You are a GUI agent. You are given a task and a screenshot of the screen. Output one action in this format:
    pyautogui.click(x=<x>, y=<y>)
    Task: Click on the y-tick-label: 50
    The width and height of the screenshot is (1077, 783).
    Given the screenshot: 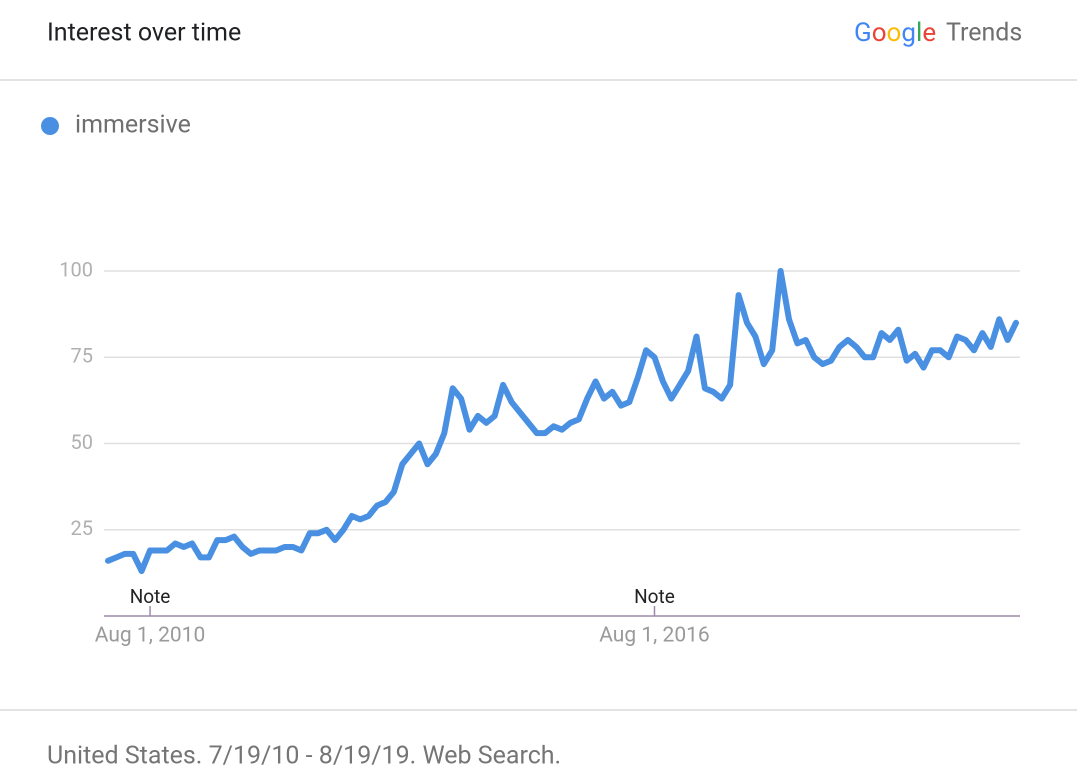 What is the action you would take?
    pyautogui.click(x=82, y=442)
    